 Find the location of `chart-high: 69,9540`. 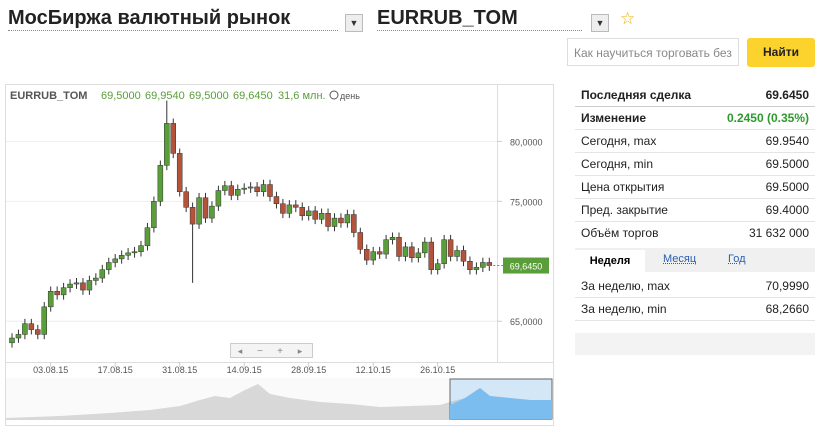

chart-high: 69,9540 is located at coordinates (165, 96).